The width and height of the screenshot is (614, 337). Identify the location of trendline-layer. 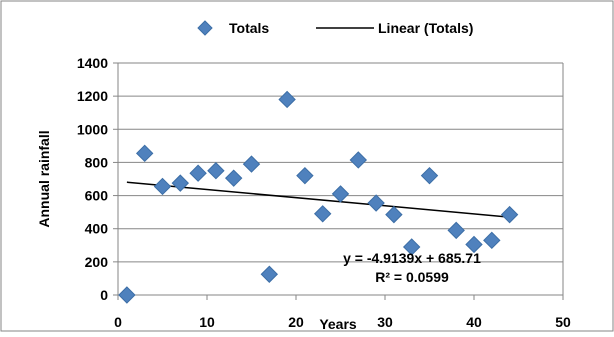
(318, 199).